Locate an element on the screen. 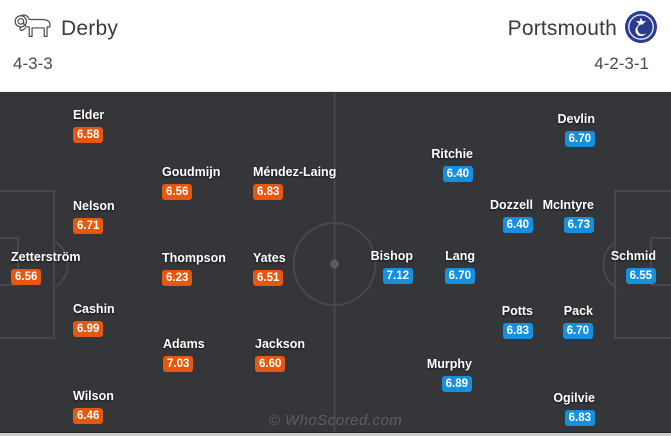 The height and width of the screenshot is (436, 671). player-home-zetterstrom: Zetterström 6.56 is located at coordinates (45, 267).